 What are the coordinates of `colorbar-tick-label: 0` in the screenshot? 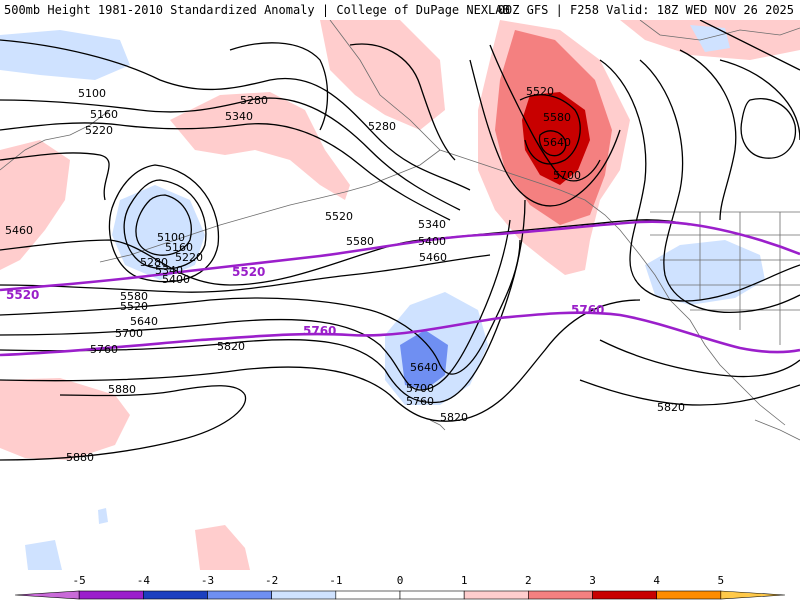 It's located at (400, 580).